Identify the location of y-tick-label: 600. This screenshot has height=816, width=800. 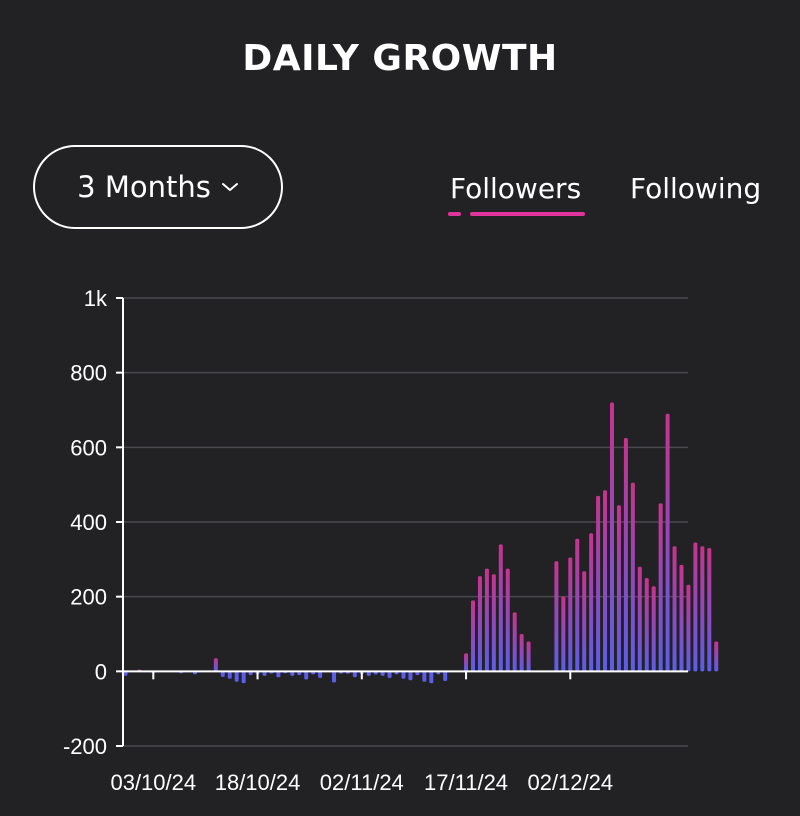
(88, 447).